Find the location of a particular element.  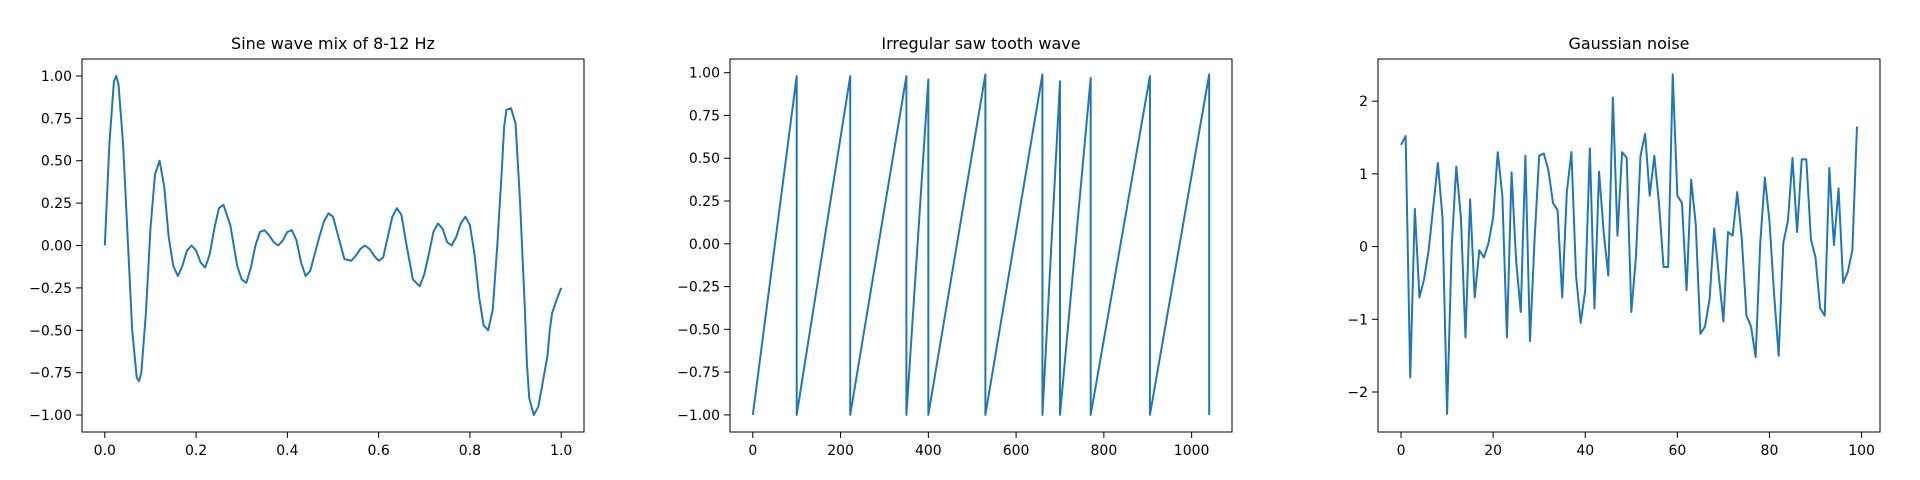

x-tick-label: 80 is located at coordinates (1770, 451).